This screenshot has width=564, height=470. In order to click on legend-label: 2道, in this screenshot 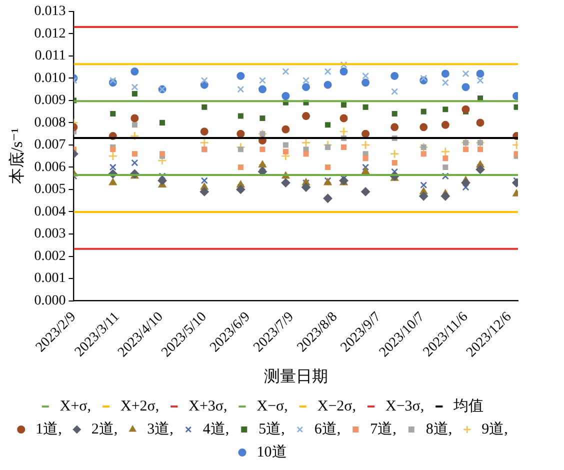, I will do `click(104, 429)`.